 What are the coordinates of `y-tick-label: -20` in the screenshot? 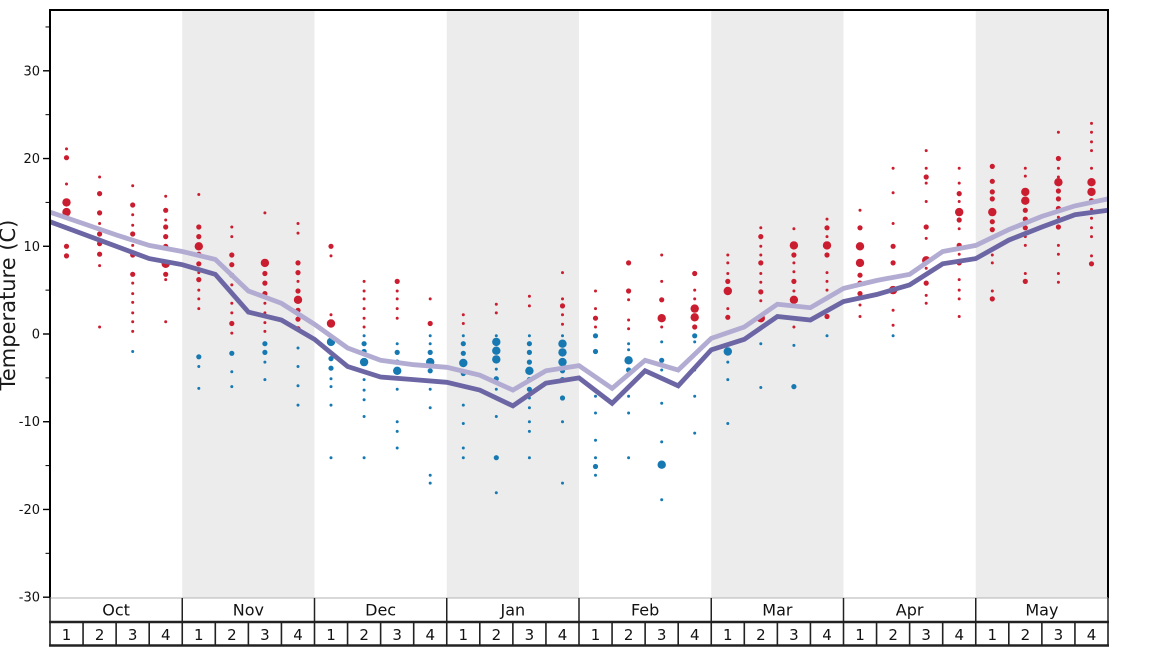 It's located at (29, 510).